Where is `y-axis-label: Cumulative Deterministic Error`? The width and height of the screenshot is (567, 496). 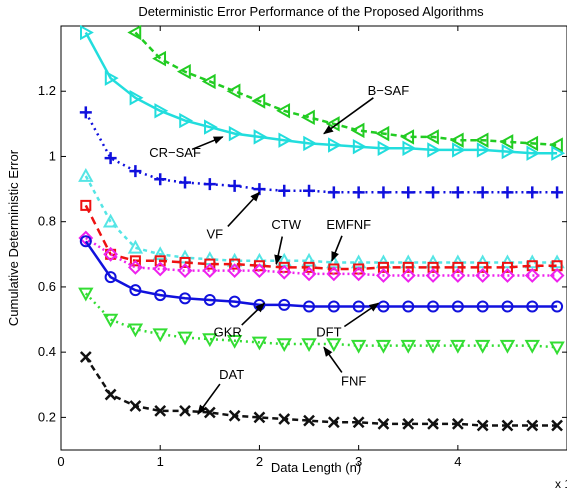
y-axis-label: Cumulative Deterministic Error is located at coordinates (13, 237).